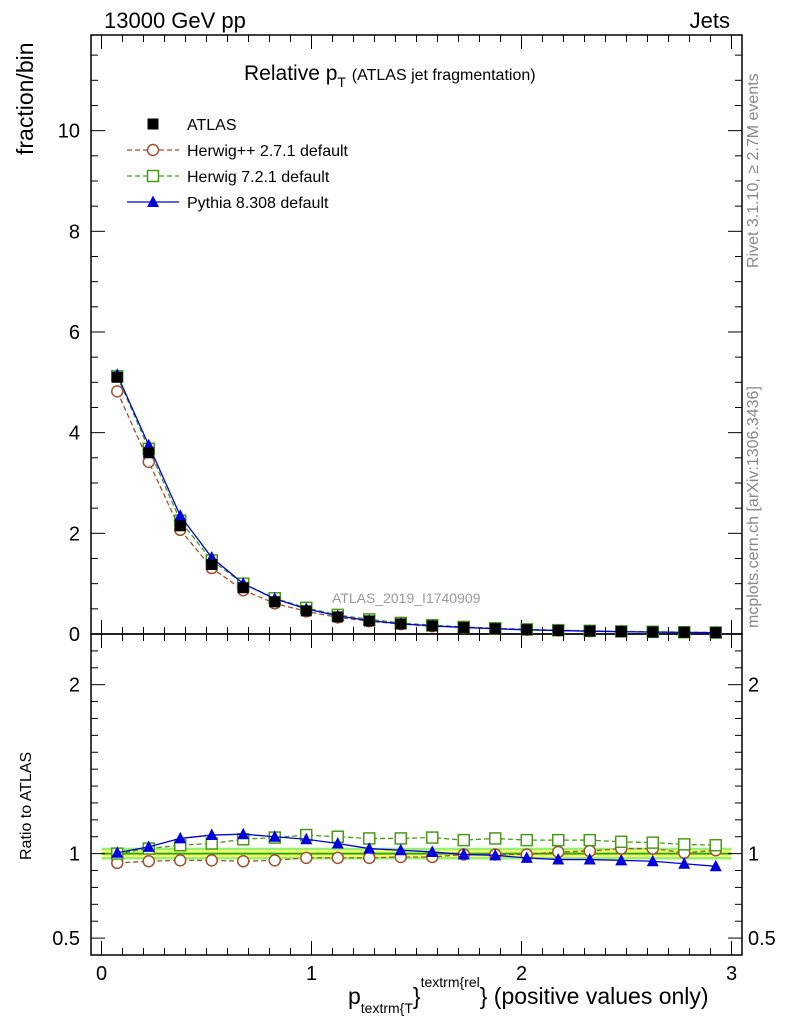 This screenshot has width=786, height=1024. I want to click on ratio-y-tick-label-left: 1, so click(74, 855).